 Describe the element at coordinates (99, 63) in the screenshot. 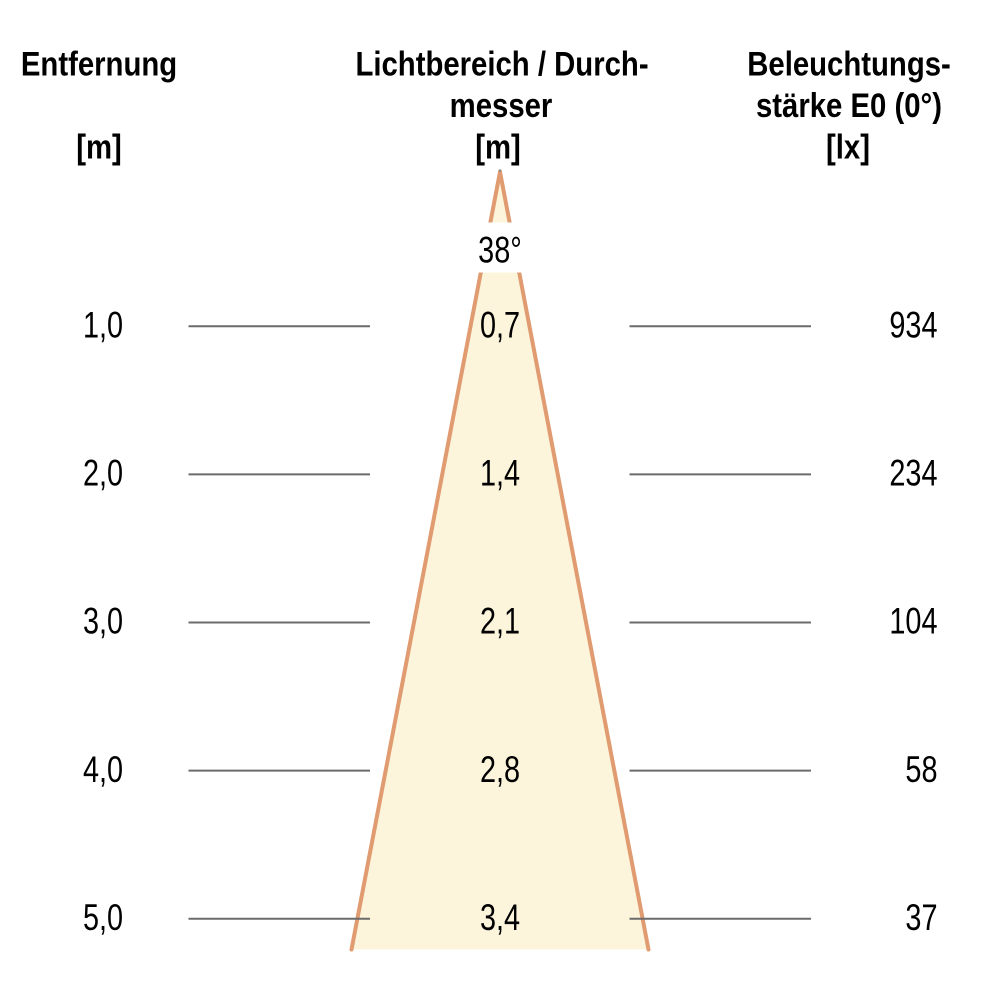

I see `svg-text: Entfernung` at that location.